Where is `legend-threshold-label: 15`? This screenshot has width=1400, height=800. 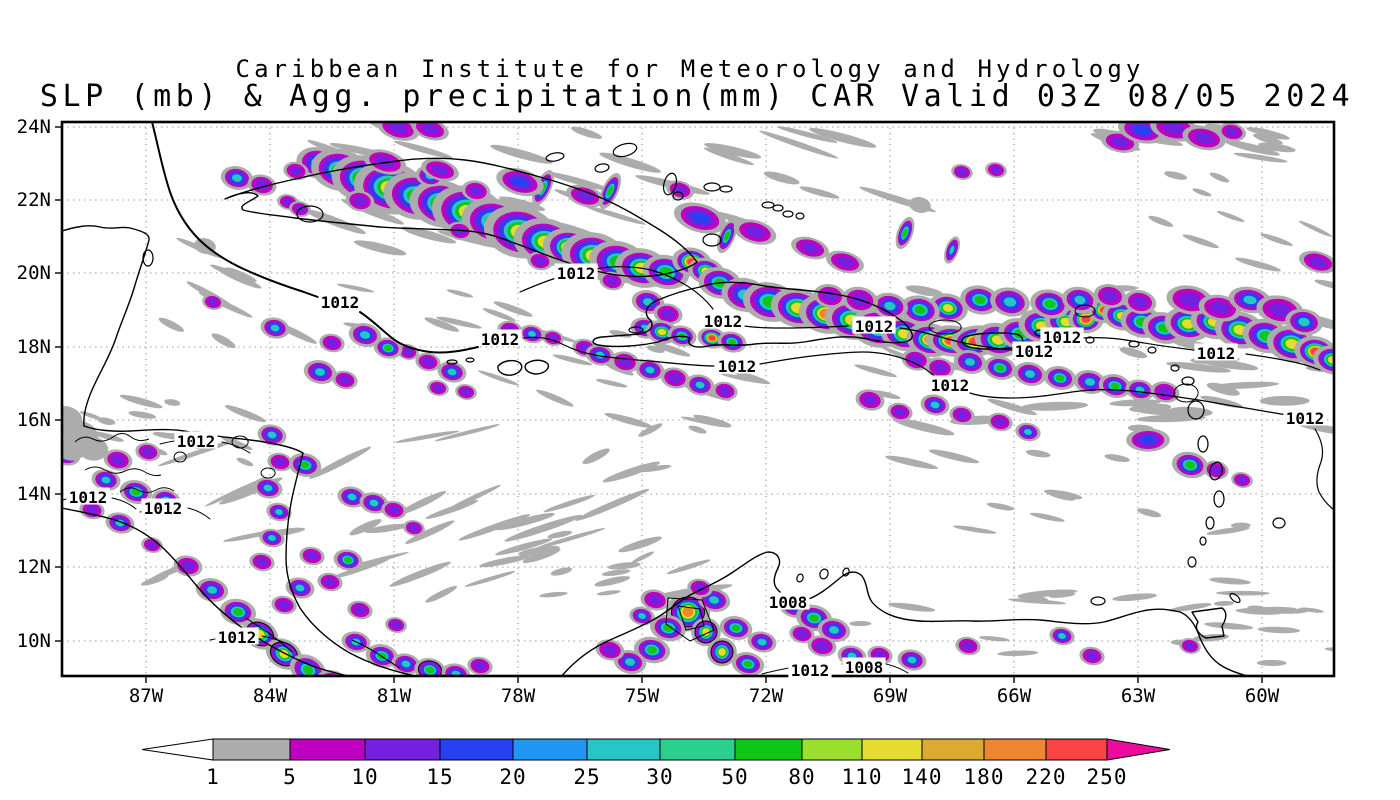
legend-threshold-label: 15 is located at coordinates (439, 777).